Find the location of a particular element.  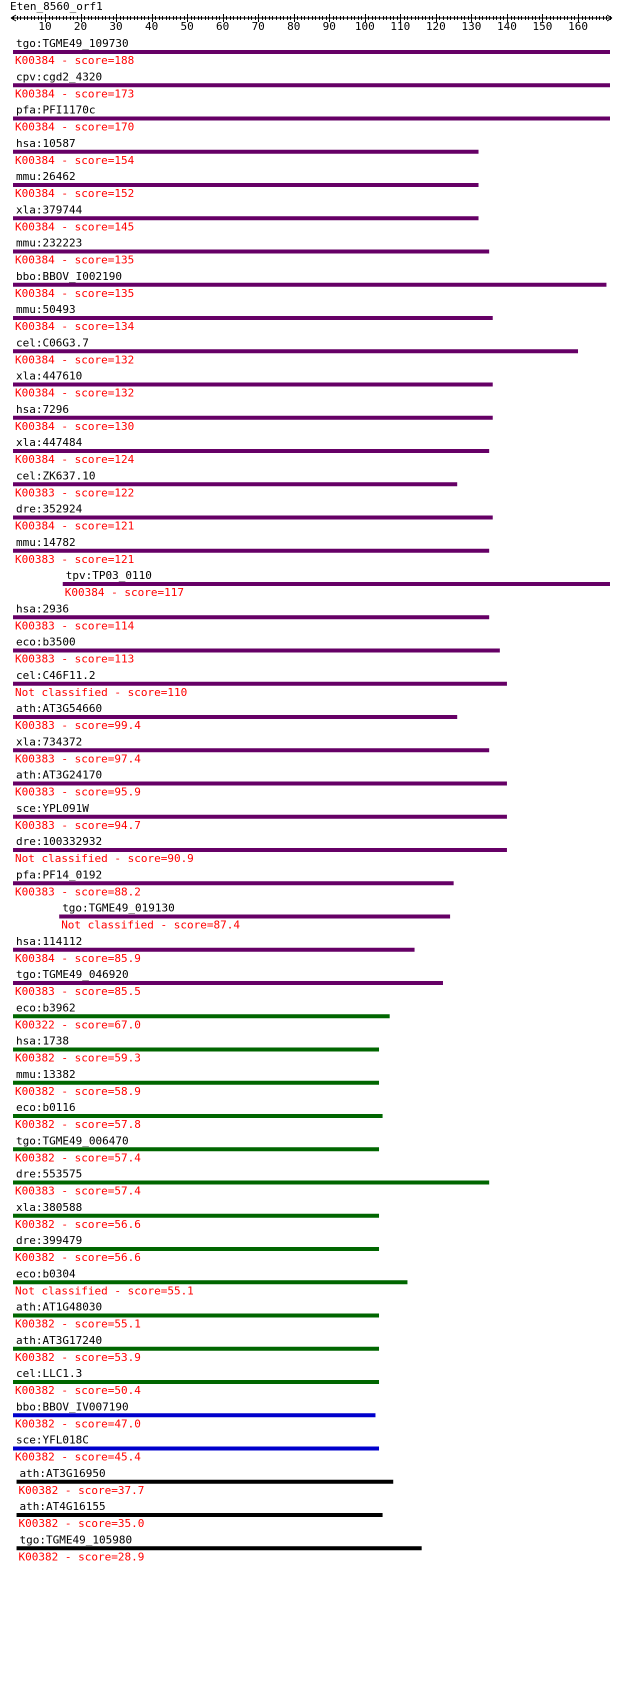

hit-name: eco:b3962 is located at coordinates (46, 1007).